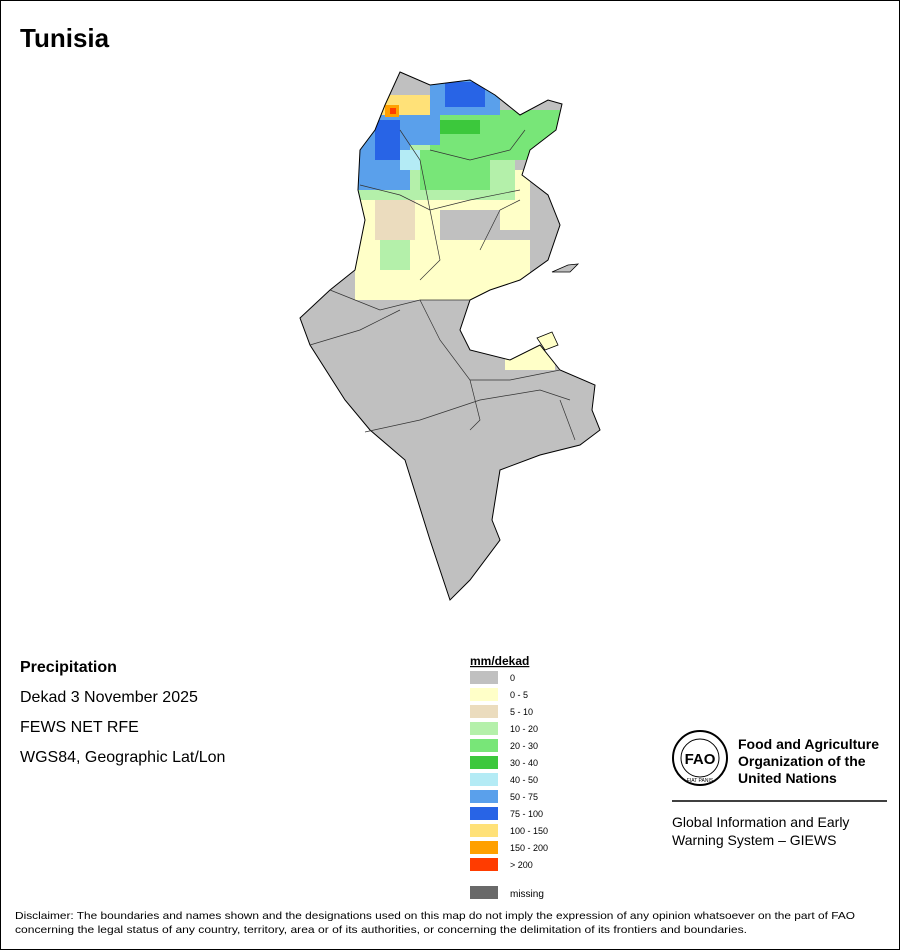 The width and height of the screenshot is (900, 950). Describe the element at coordinates (109, 697) in the screenshot. I see `info-line: Dekad 3 November 2025` at that location.